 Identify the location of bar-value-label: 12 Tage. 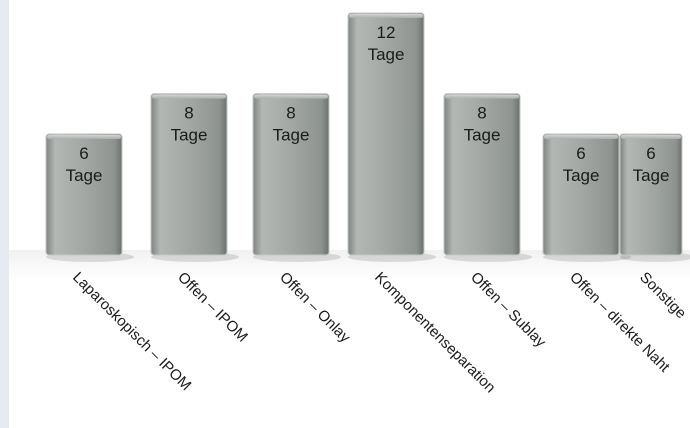
(386, 43).